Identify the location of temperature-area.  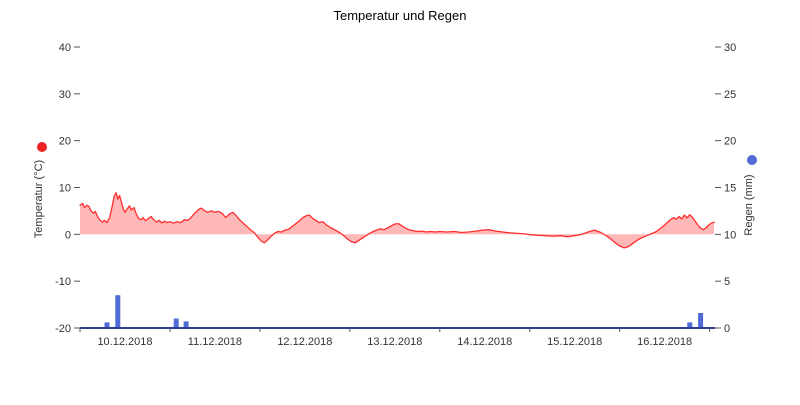
(397, 220).